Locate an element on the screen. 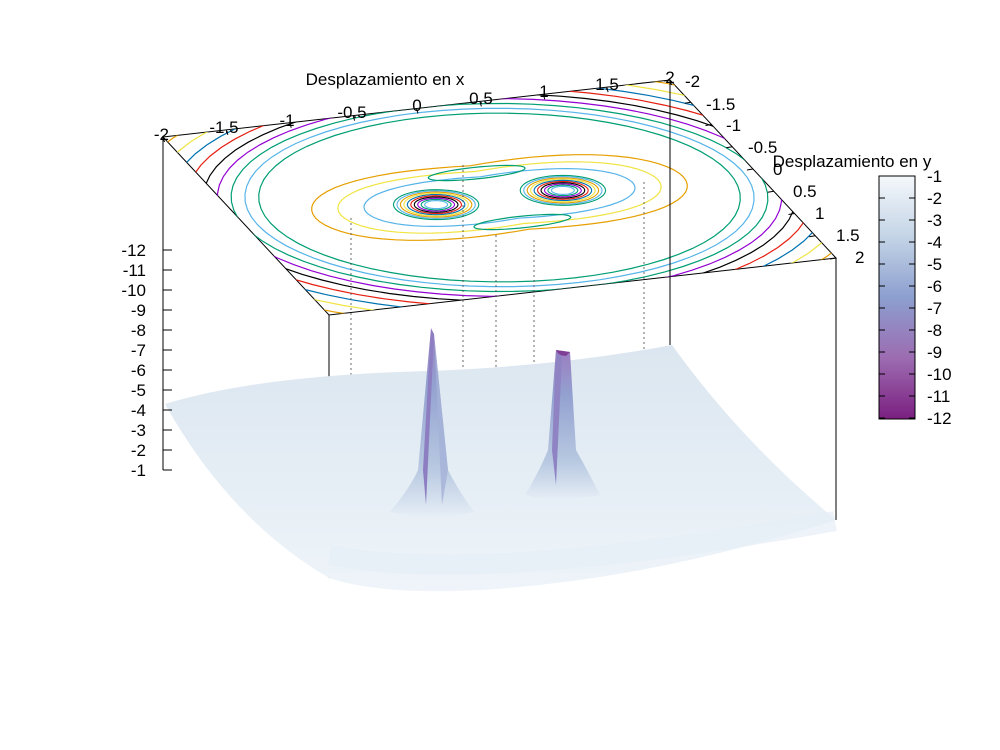  y-tick-label: 1 is located at coordinates (819, 213).